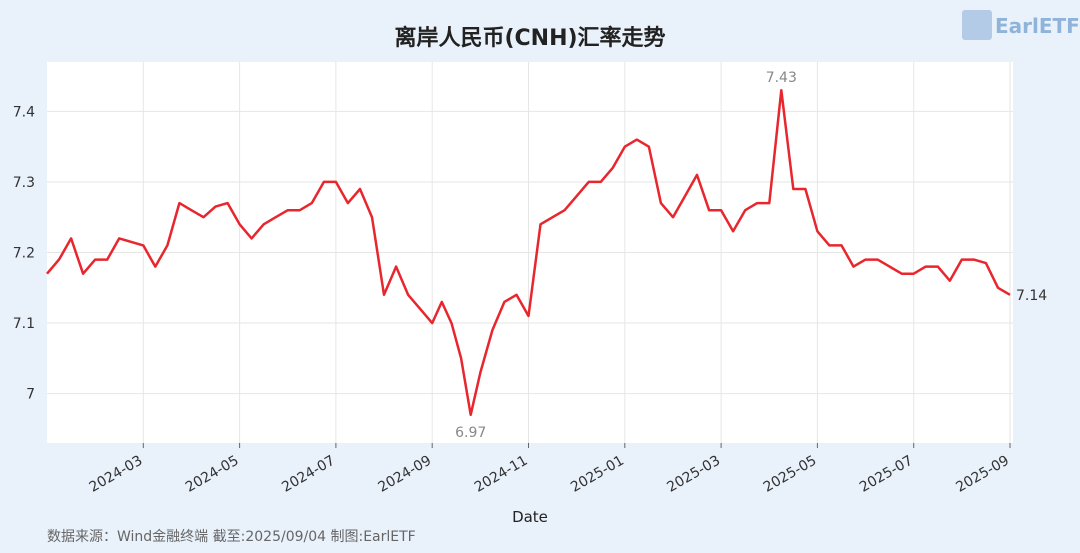  Describe the element at coordinates (470, 433) in the screenshot. I see `point-label: 6.97` at that location.